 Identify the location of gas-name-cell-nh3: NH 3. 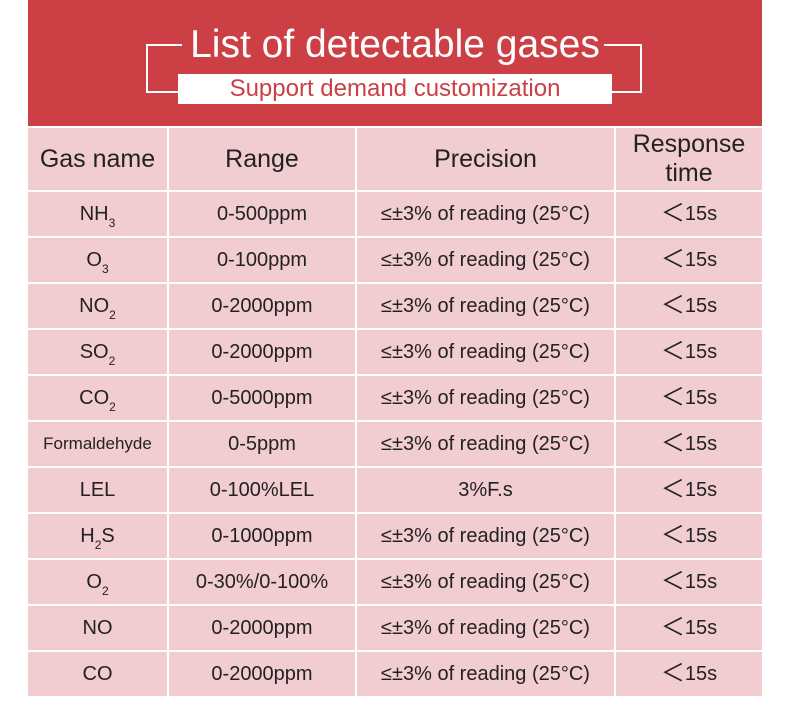
(97, 214).